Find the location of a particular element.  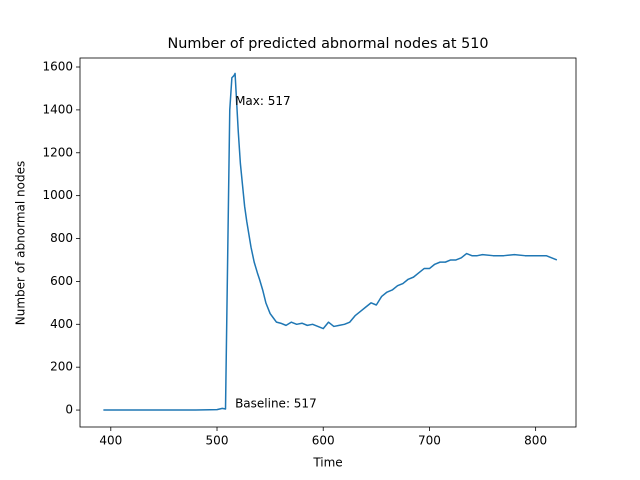

y-axis-label: Number of abnormal nodes is located at coordinates (21, 243).